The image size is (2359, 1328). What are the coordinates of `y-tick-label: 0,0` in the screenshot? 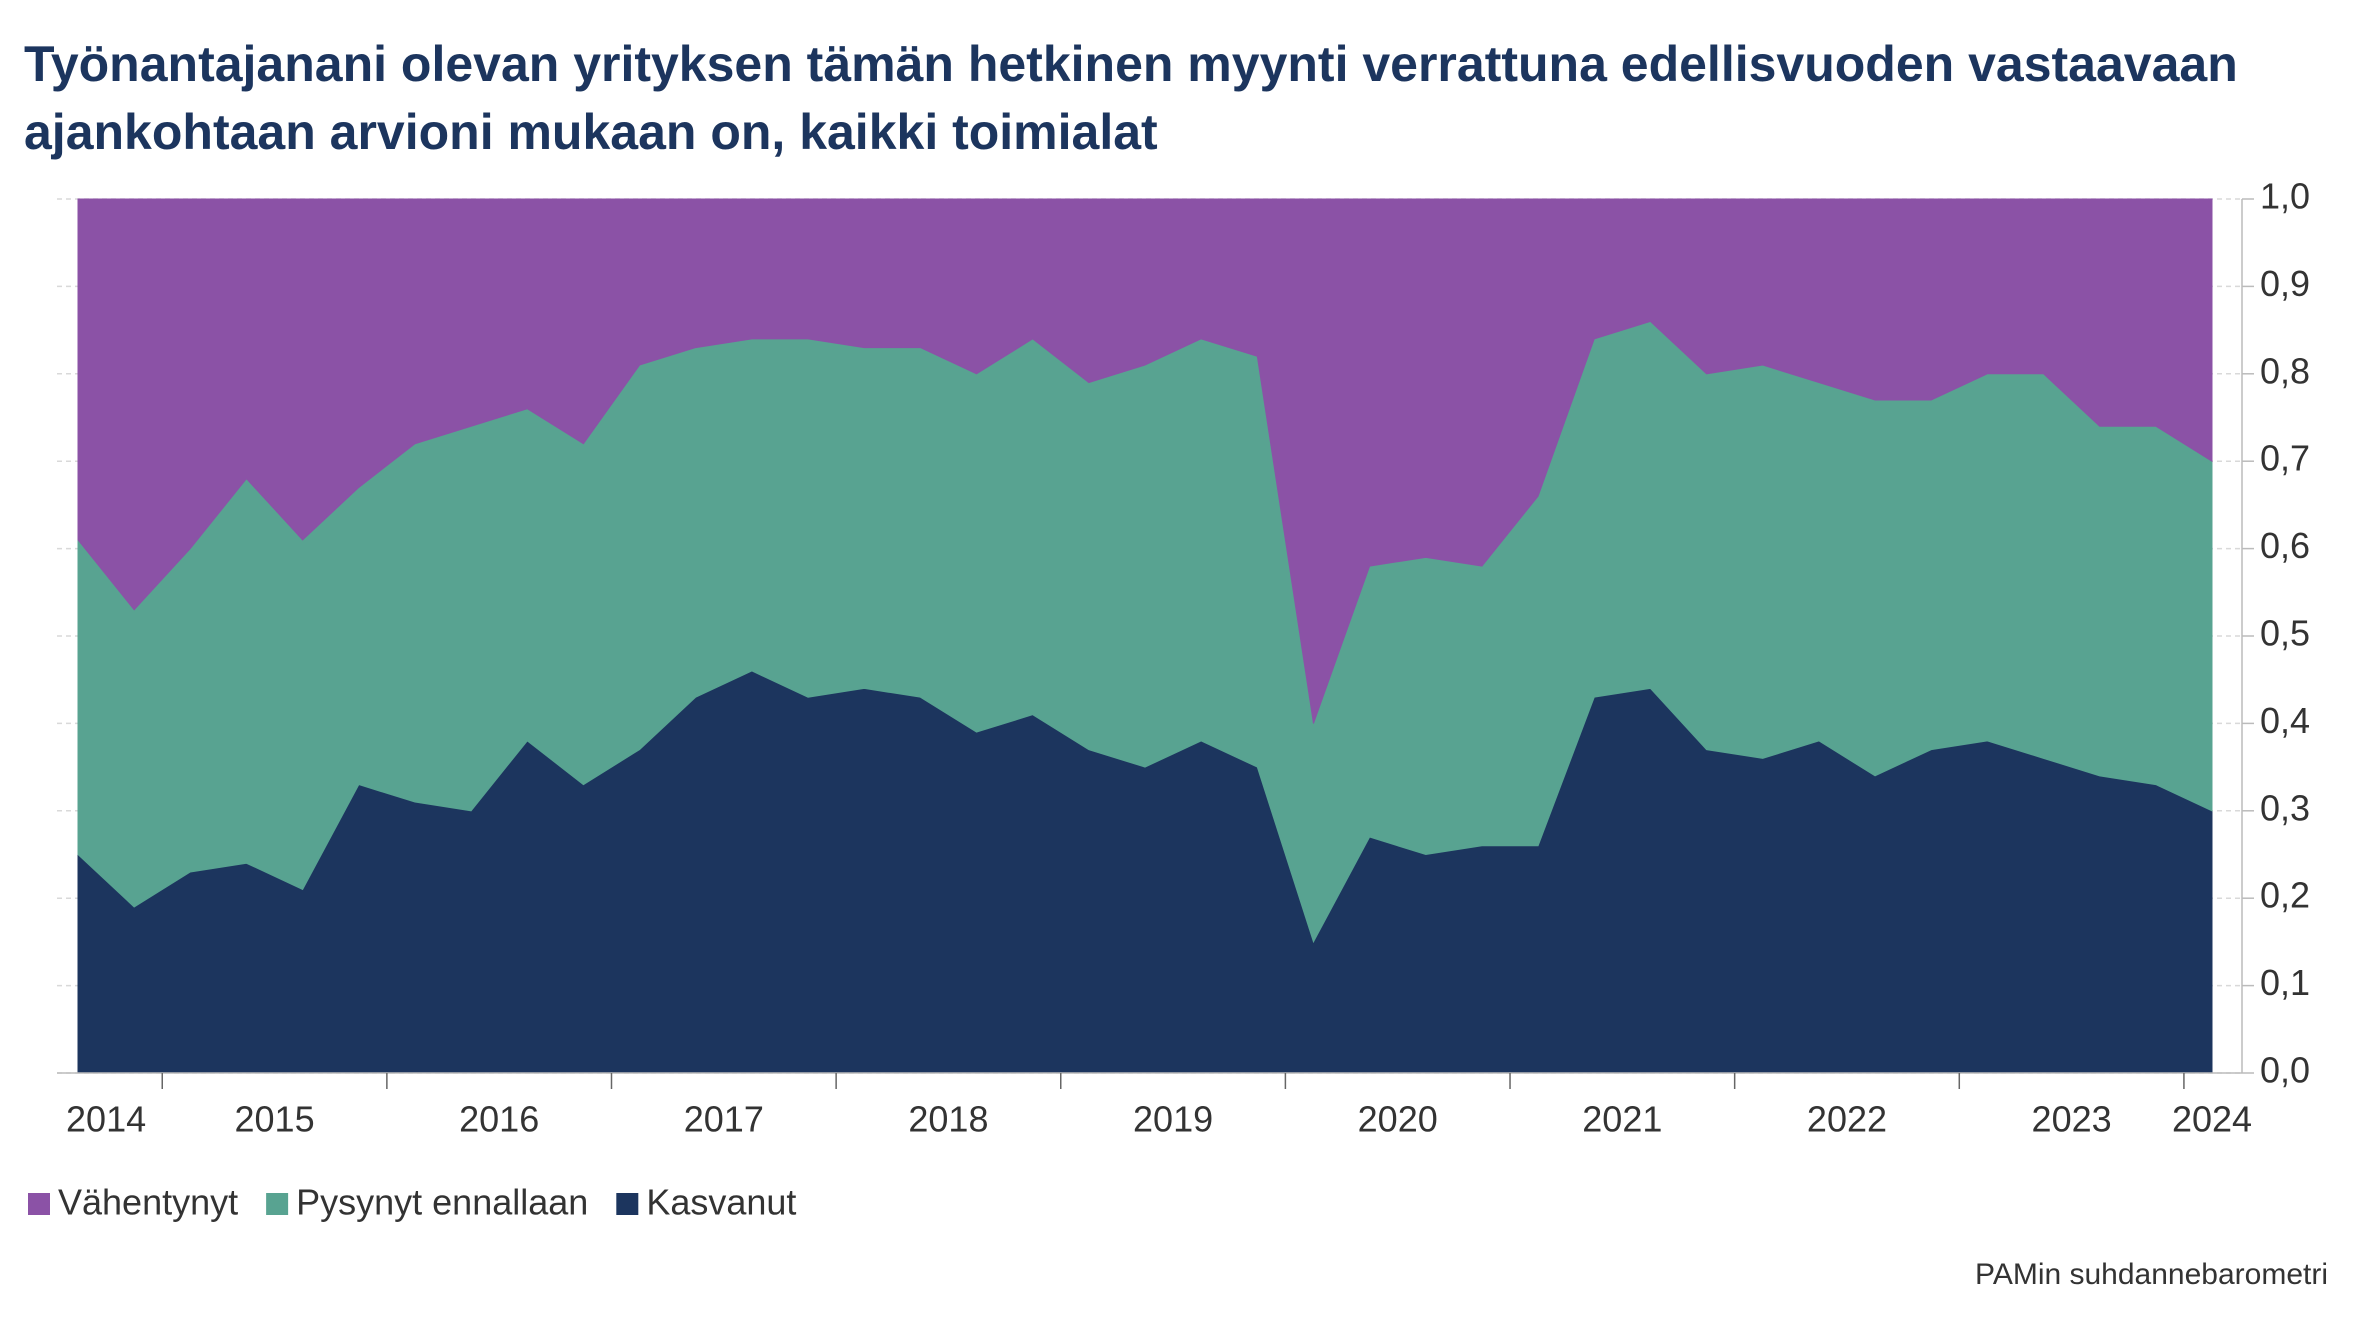 It's located at (2285, 1070).